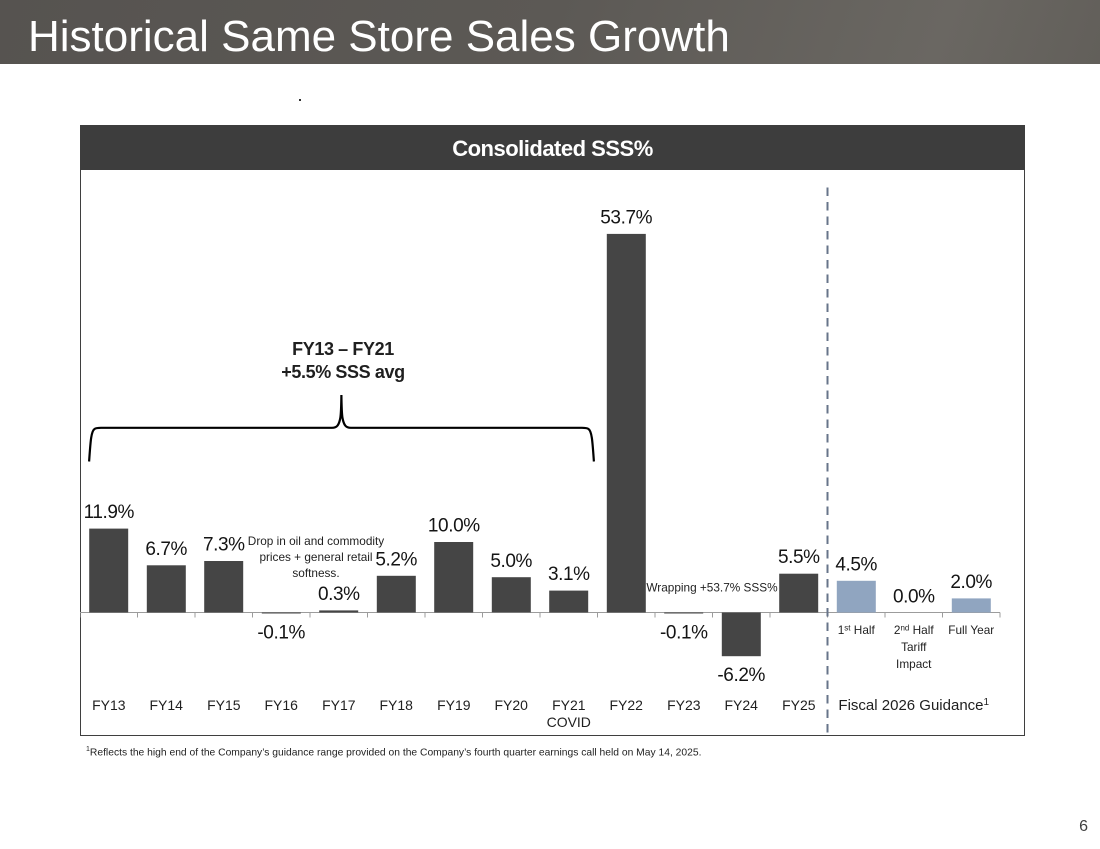 The height and width of the screenshot is (849, 1100). I want to click on svg-text: Drop in oil and commodity, so click(316, 541).